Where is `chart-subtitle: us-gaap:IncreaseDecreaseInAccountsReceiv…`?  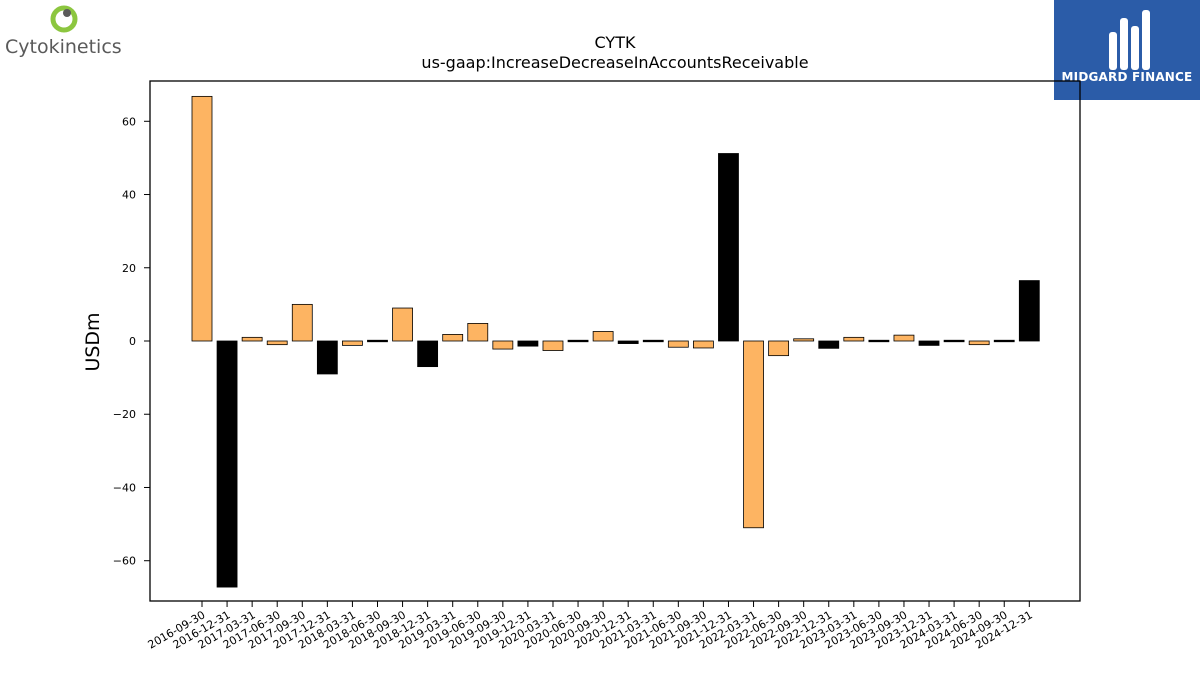
chart-subtitle: us-gaap:IncreaseDecreaseInAccountsReceiv… is located at coordinates (614, 62).